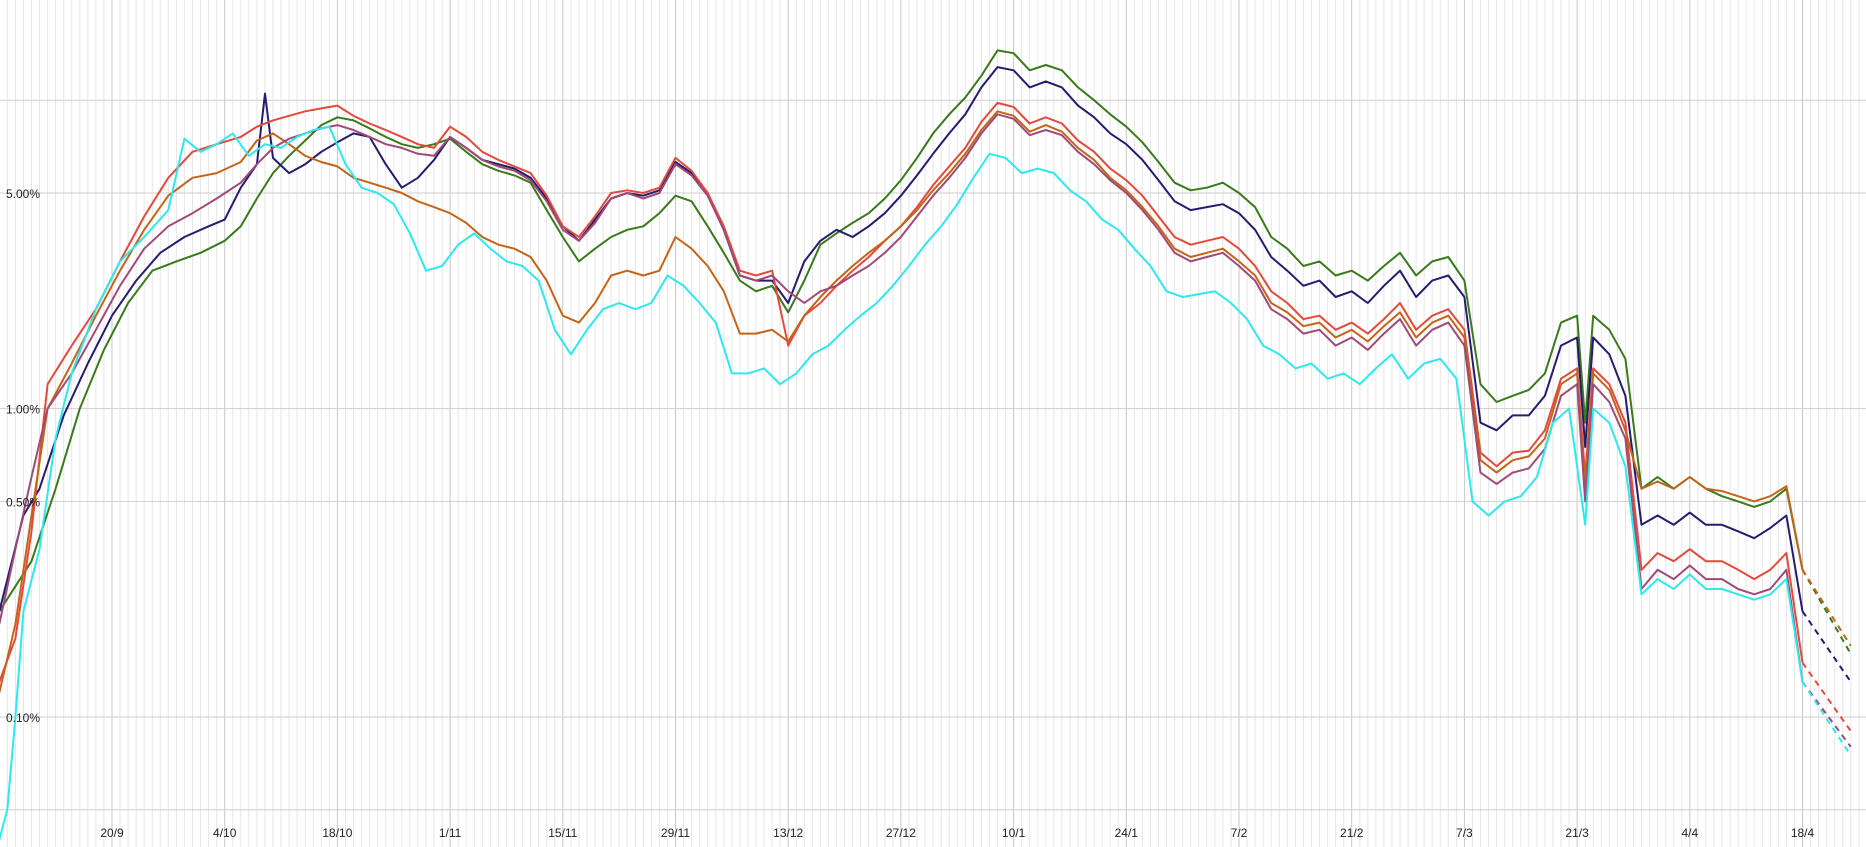 This screenshot has height=847, width=1866. Describe the element at coordinates (562, 833) in the screenshot. I see `x-tick-label: 15/11` at that location.